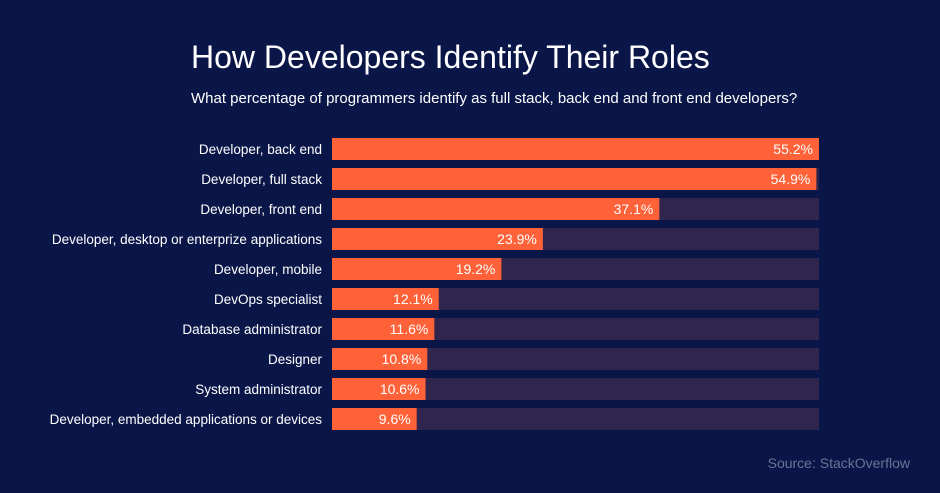  Describe the element at coordinates (261, 209) in the screenshot. I see `category-label: Developer, front end` at that location.